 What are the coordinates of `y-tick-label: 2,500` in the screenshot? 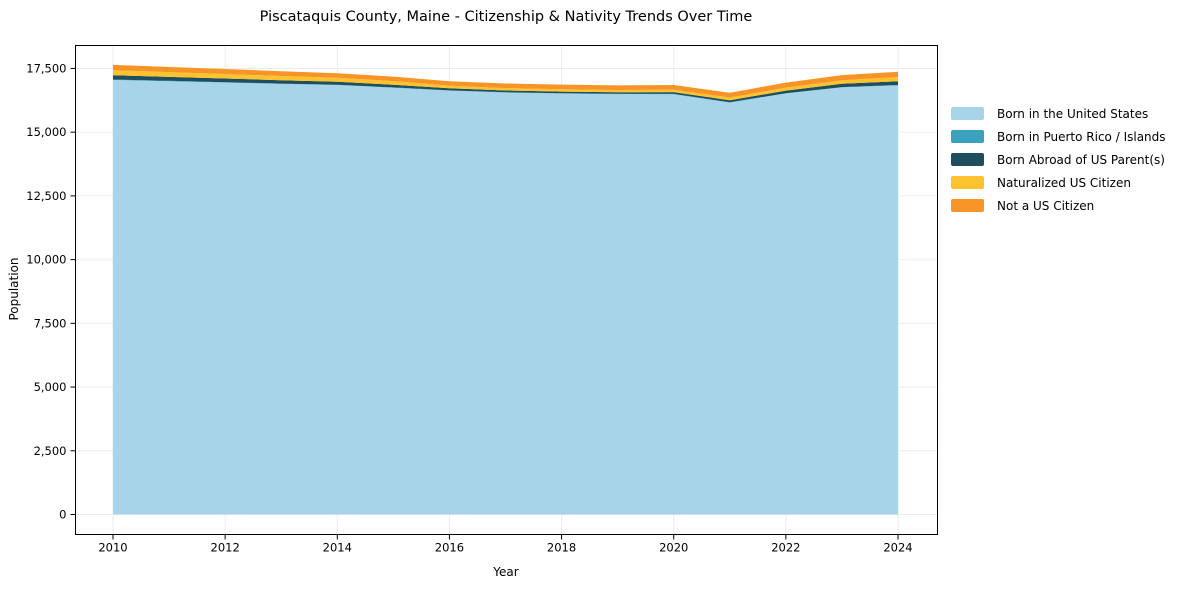 It's located at (50, 451).